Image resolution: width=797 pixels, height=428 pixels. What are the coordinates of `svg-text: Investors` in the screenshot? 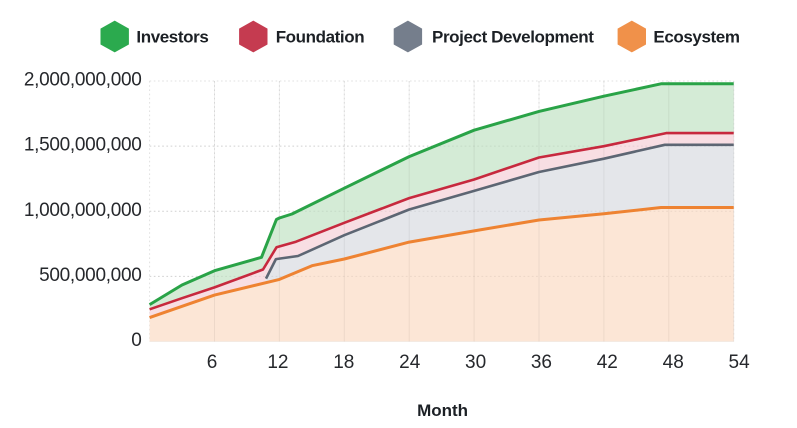 It's located at (172, 37).